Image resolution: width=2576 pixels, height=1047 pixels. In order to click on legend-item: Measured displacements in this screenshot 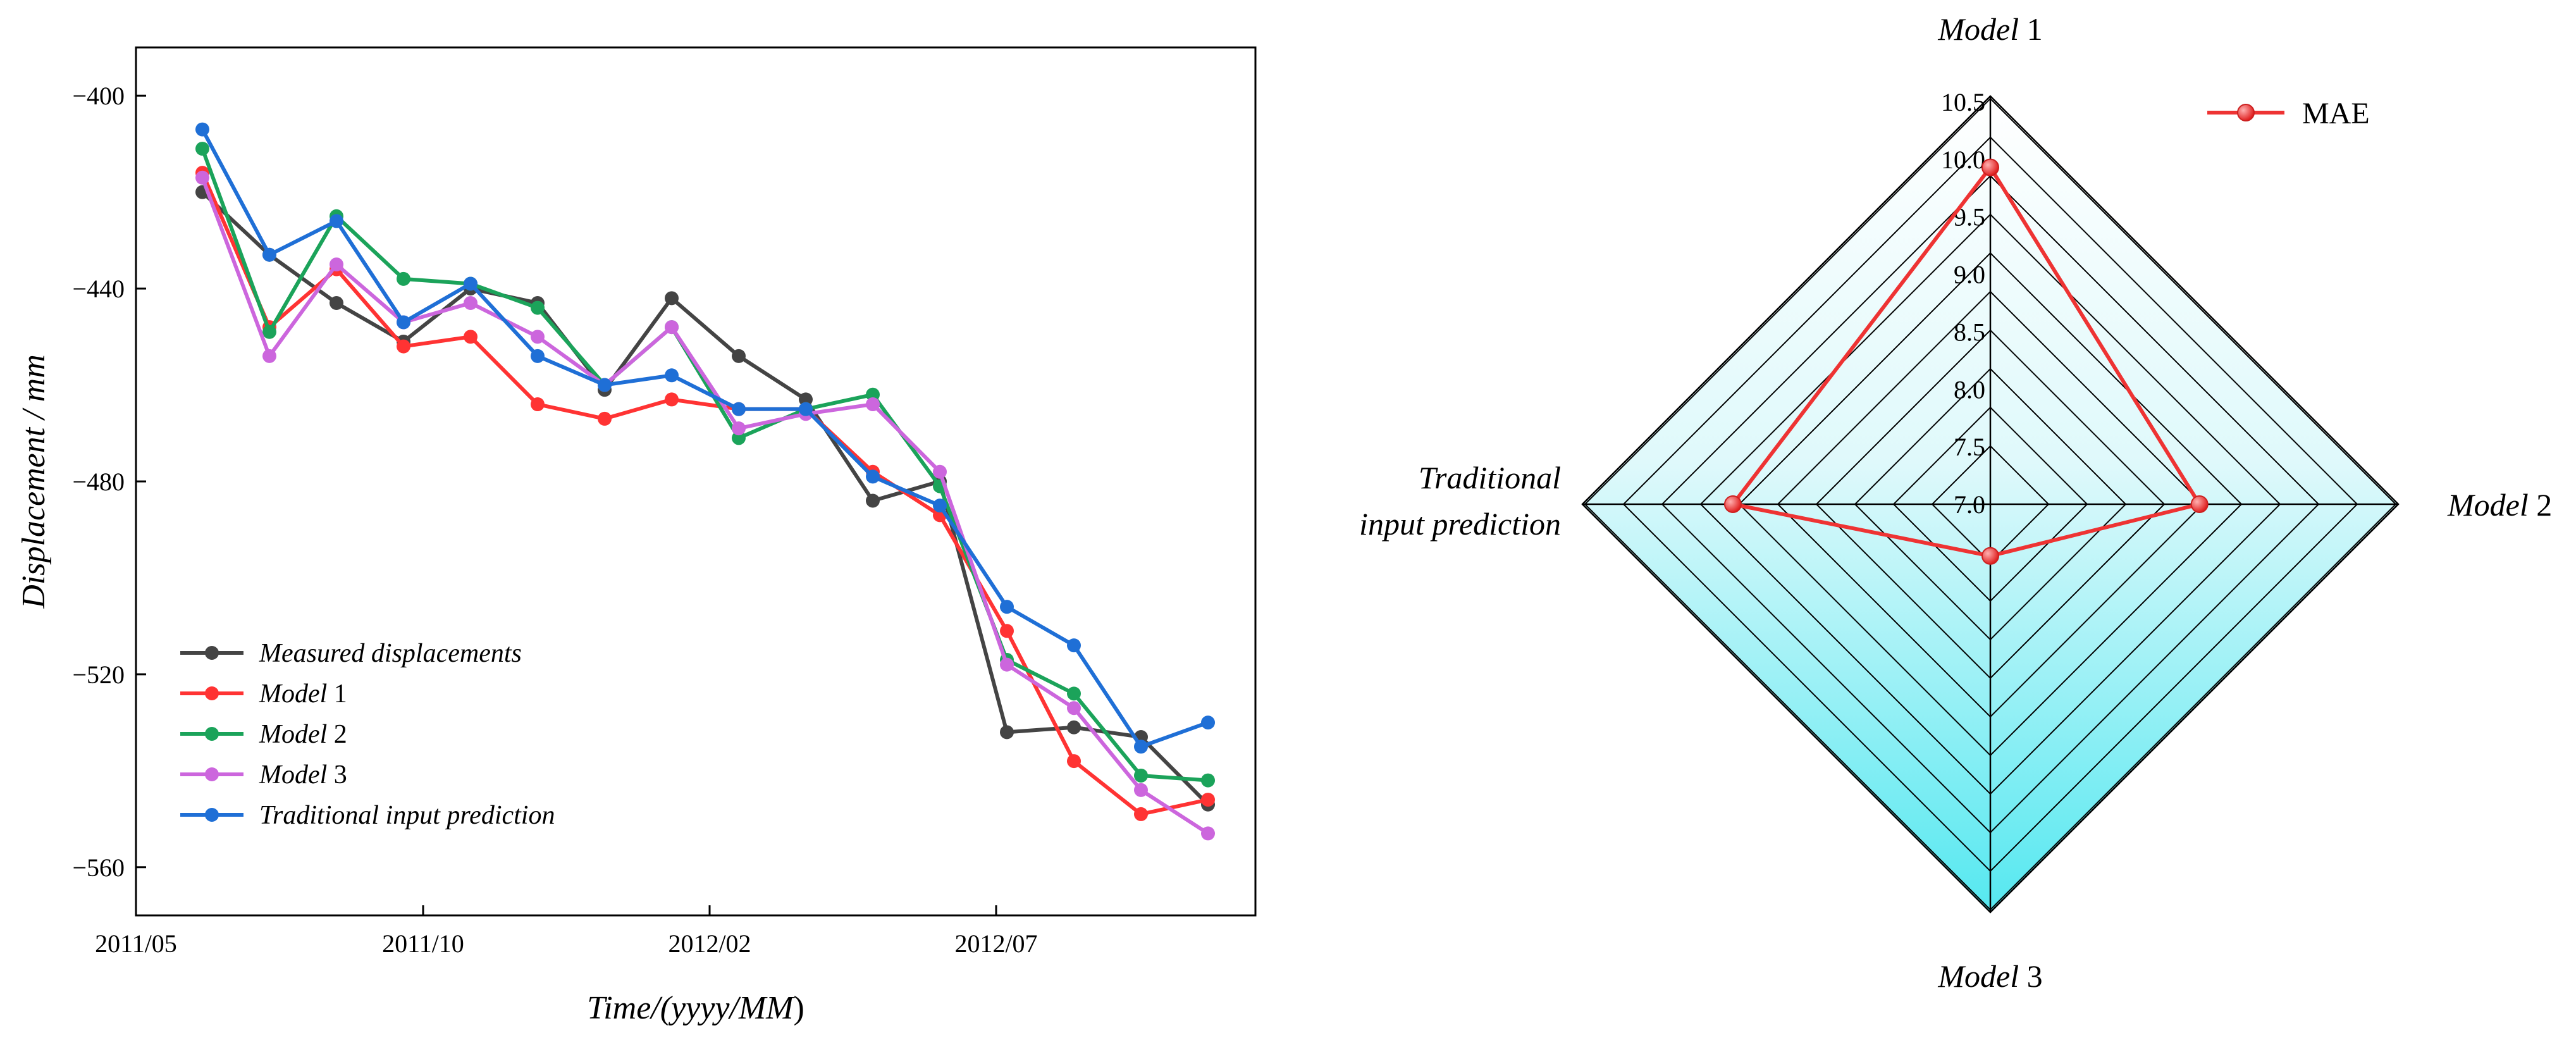, I will do `click(351, 653)`.